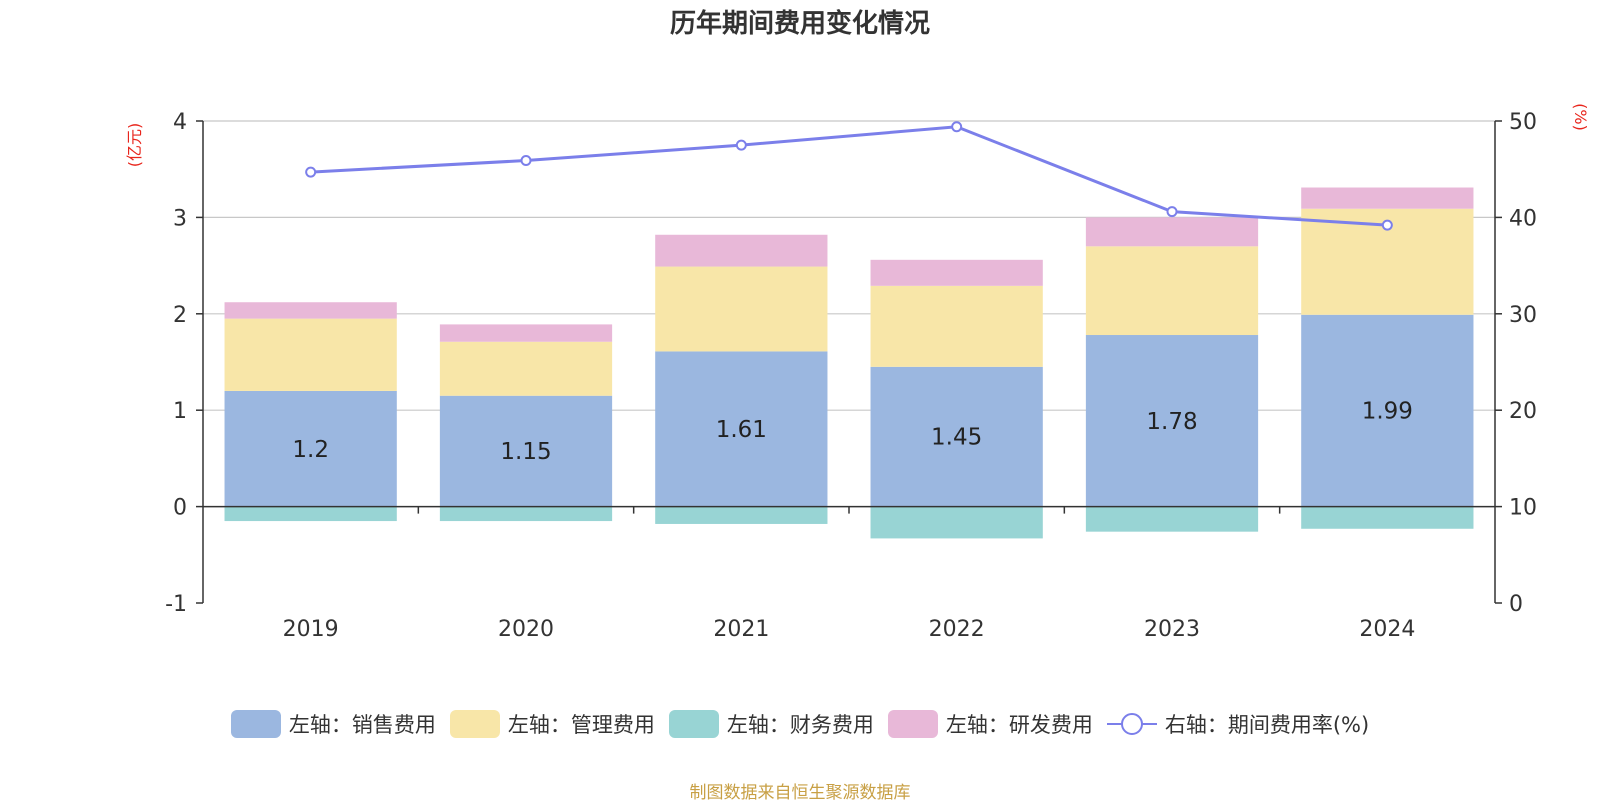  What do you see at coordinates (134, 145) in the screenshot?
I see `left-axis-title: (亿元)` at bounding box center [134, 145].